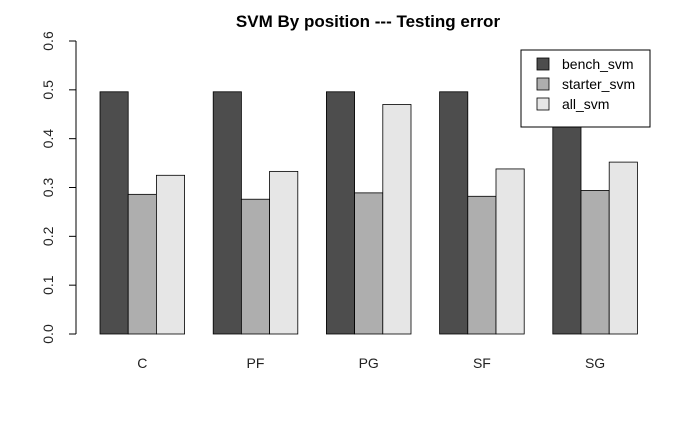 This screenshot has width=700, height=432. I want to click on chart-title: SVM By position --- Testing error, so click(368, 21).